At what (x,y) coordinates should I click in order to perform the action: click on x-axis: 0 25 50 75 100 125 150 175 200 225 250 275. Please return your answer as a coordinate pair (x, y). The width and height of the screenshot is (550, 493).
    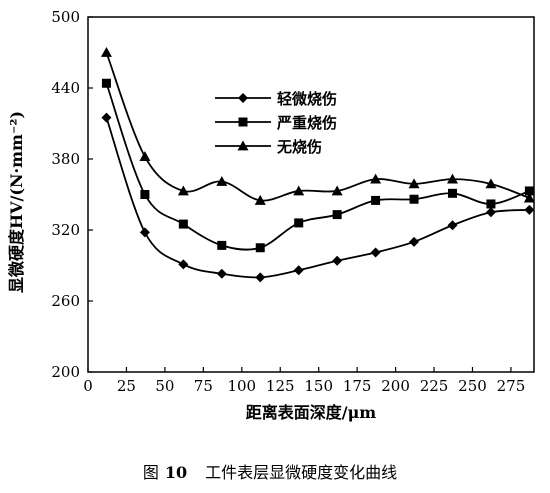
    Looking at the image, I should click on (304, 381).